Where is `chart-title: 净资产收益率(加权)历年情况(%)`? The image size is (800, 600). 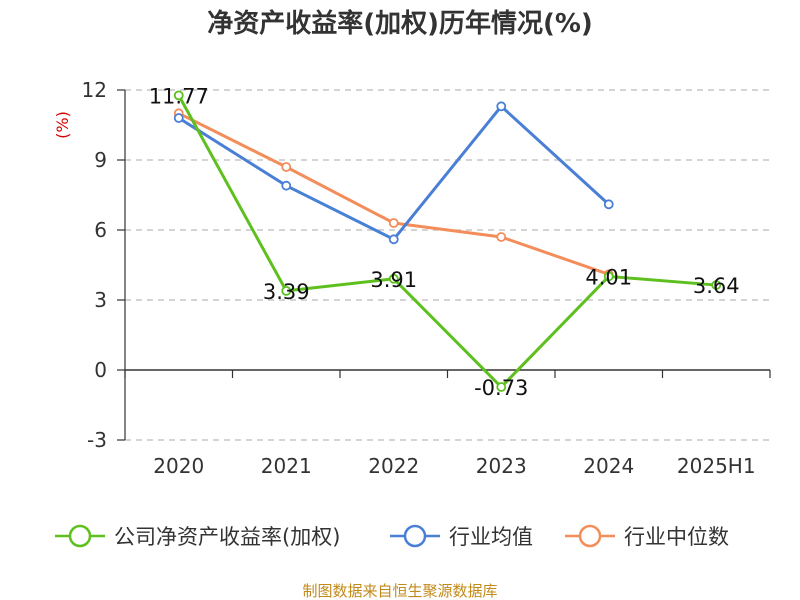
chart-title: 净资产收益率(加权)历年情况(%) is located at coordinates (400, 23).